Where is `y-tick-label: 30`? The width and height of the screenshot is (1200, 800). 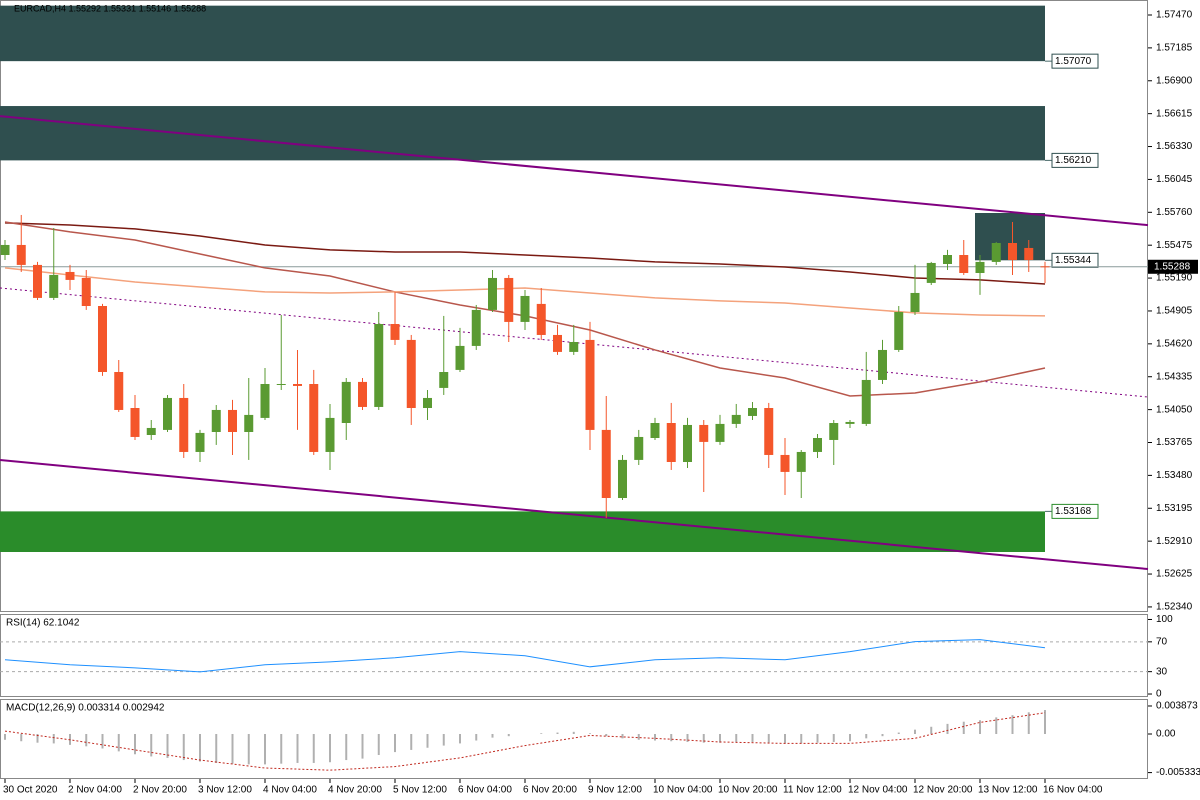
y-tick-label: 30 is located at coordinates (1162, 671).